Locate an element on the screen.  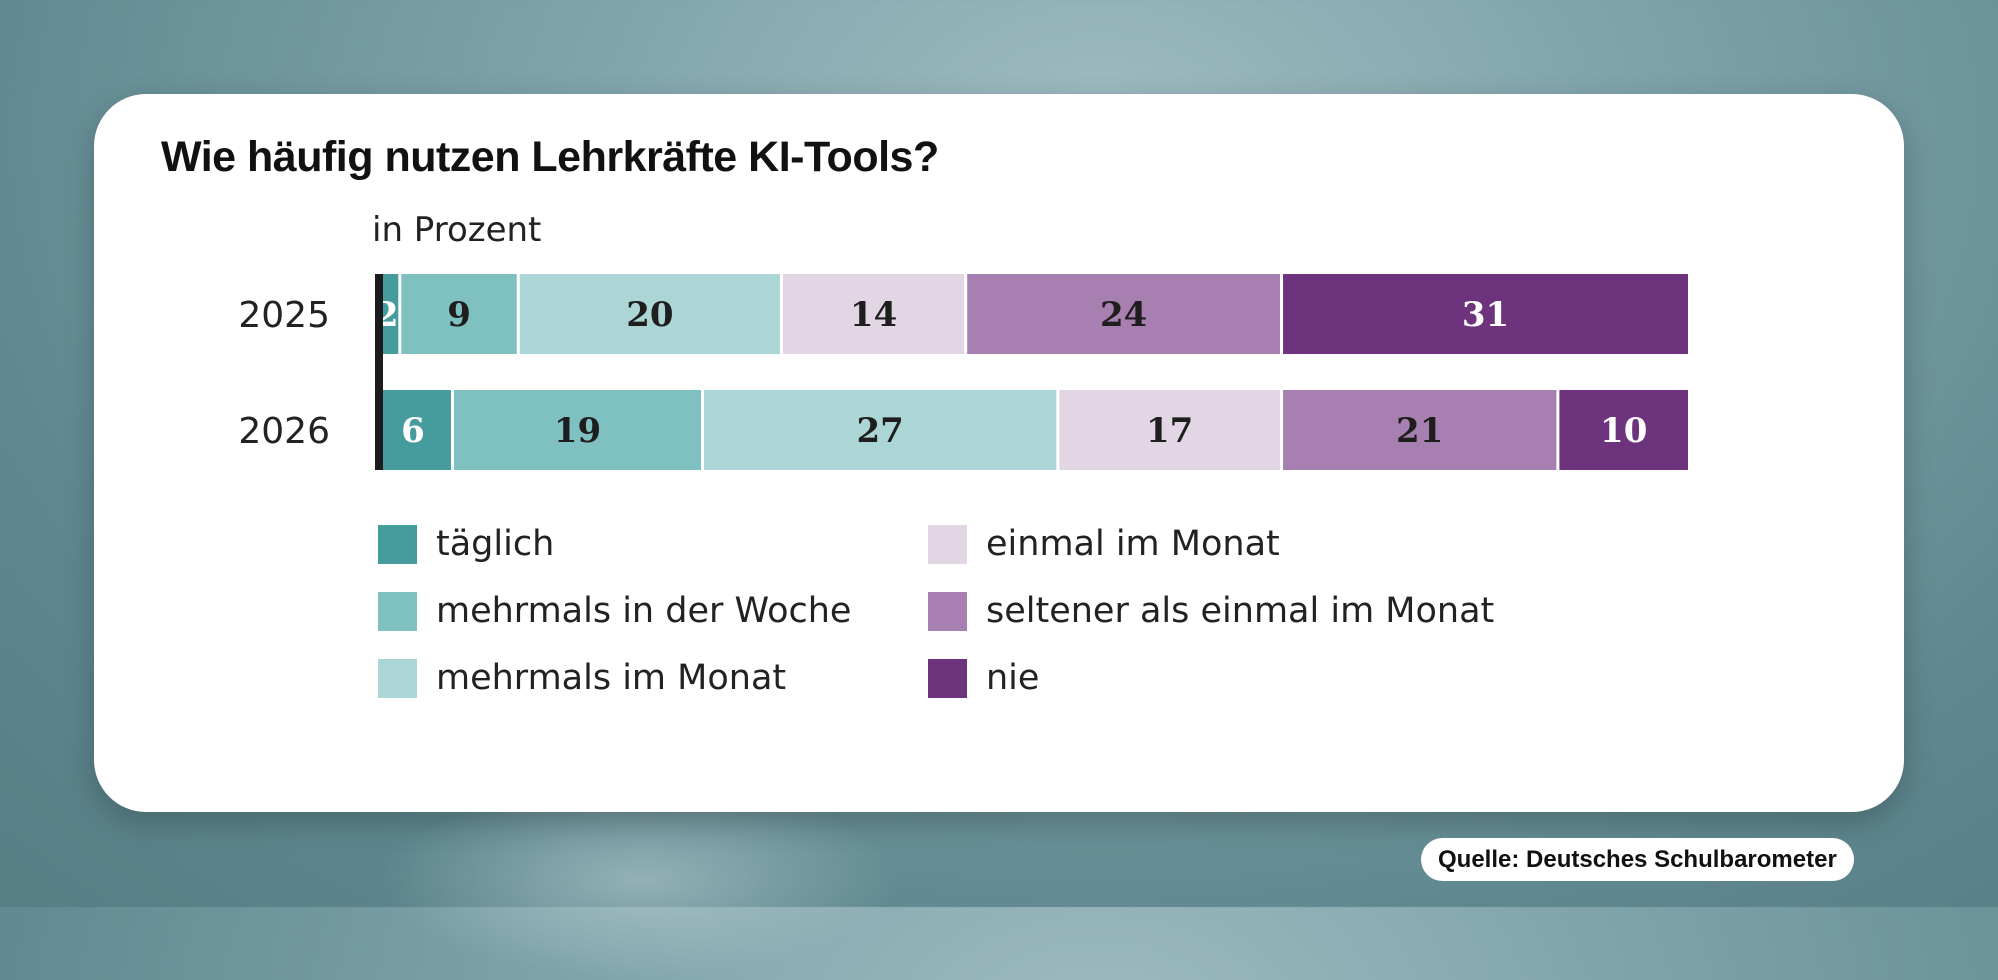
data-label-2025-3: 20 is located at coordinates (649, 315).